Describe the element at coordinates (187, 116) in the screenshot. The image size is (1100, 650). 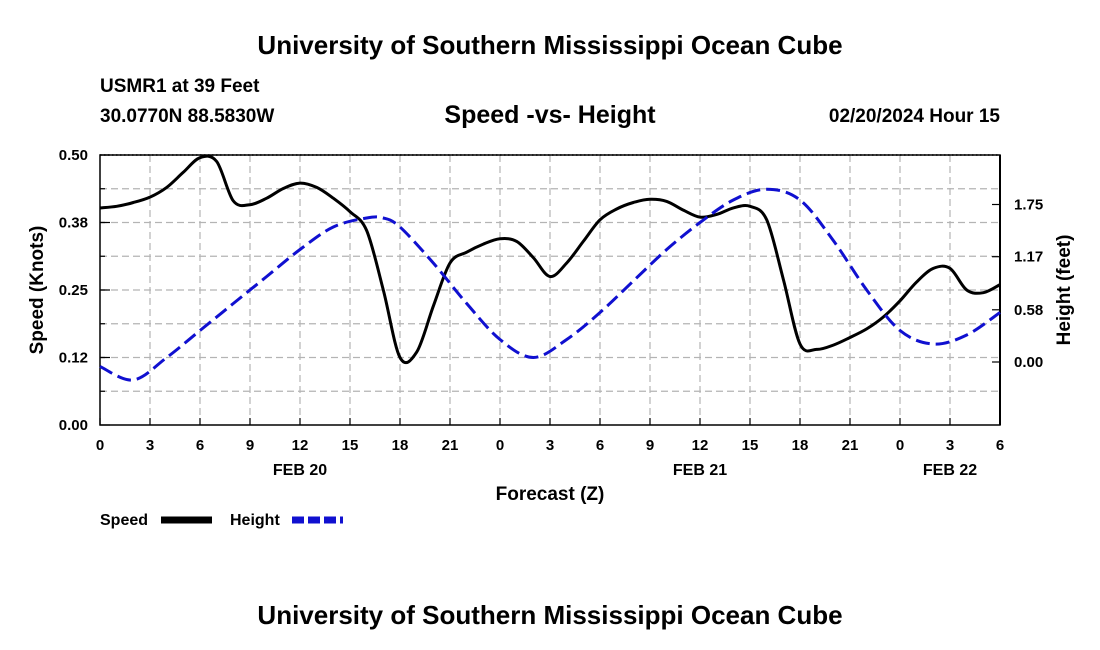
I see `coordinates-label: 30.0770N 88.5830W` at that location.